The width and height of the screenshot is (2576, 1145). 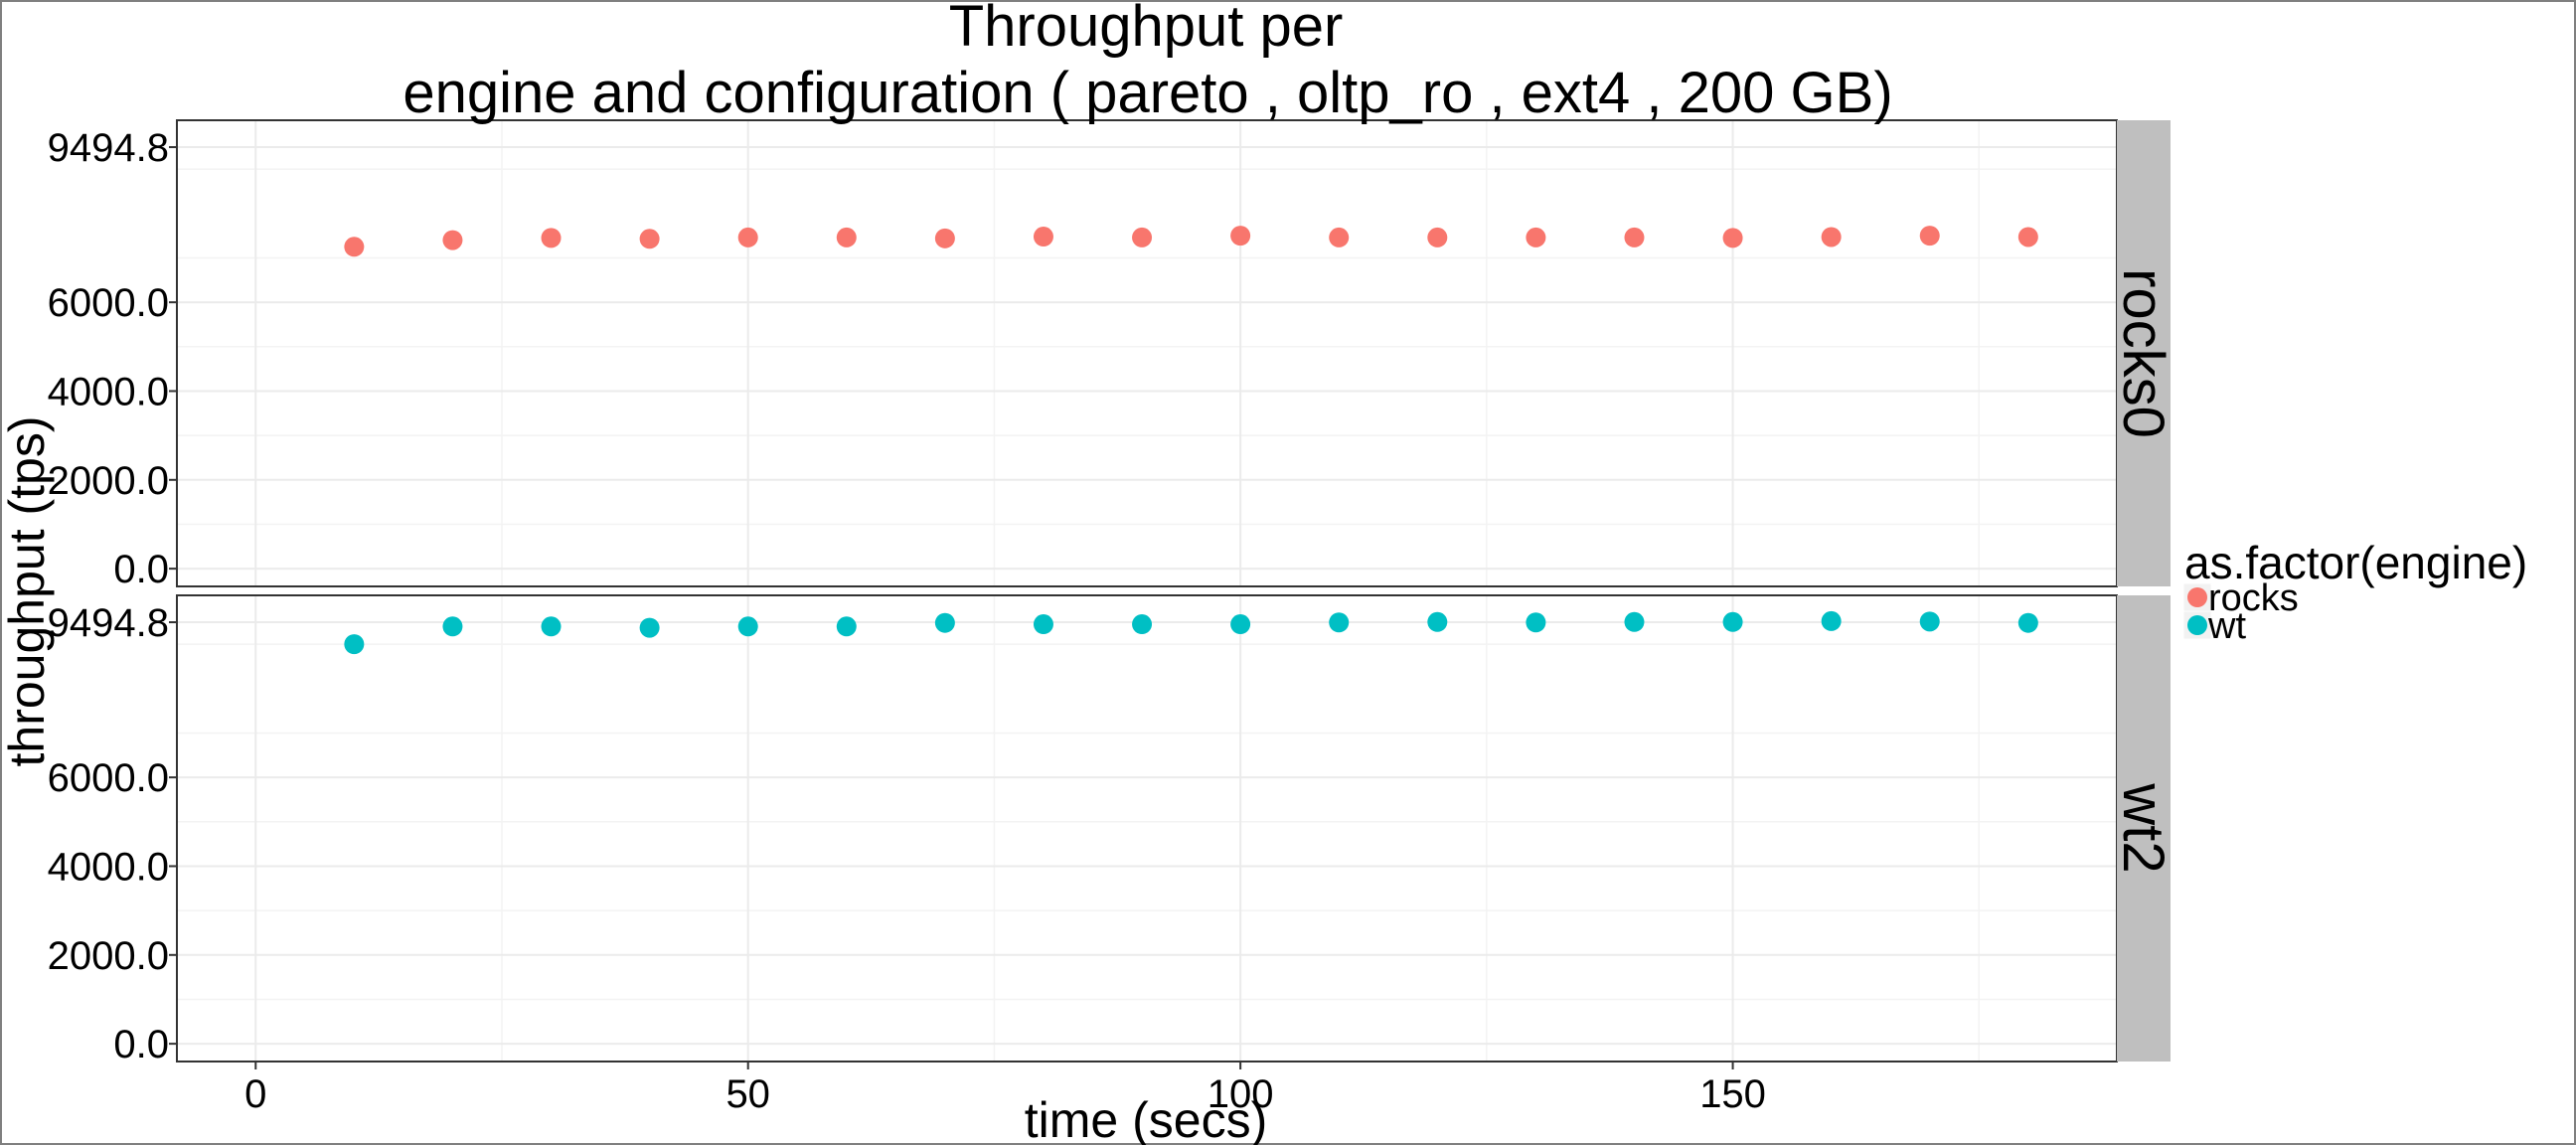 I want to click on legend-label: wt, so click(x=2226, y=626).